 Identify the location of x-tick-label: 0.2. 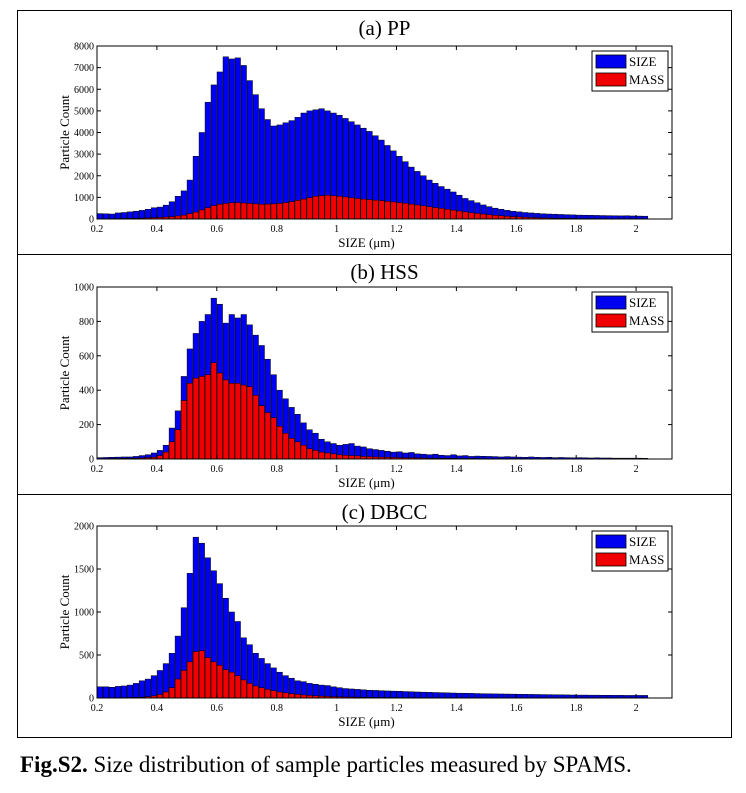
(97, 229).